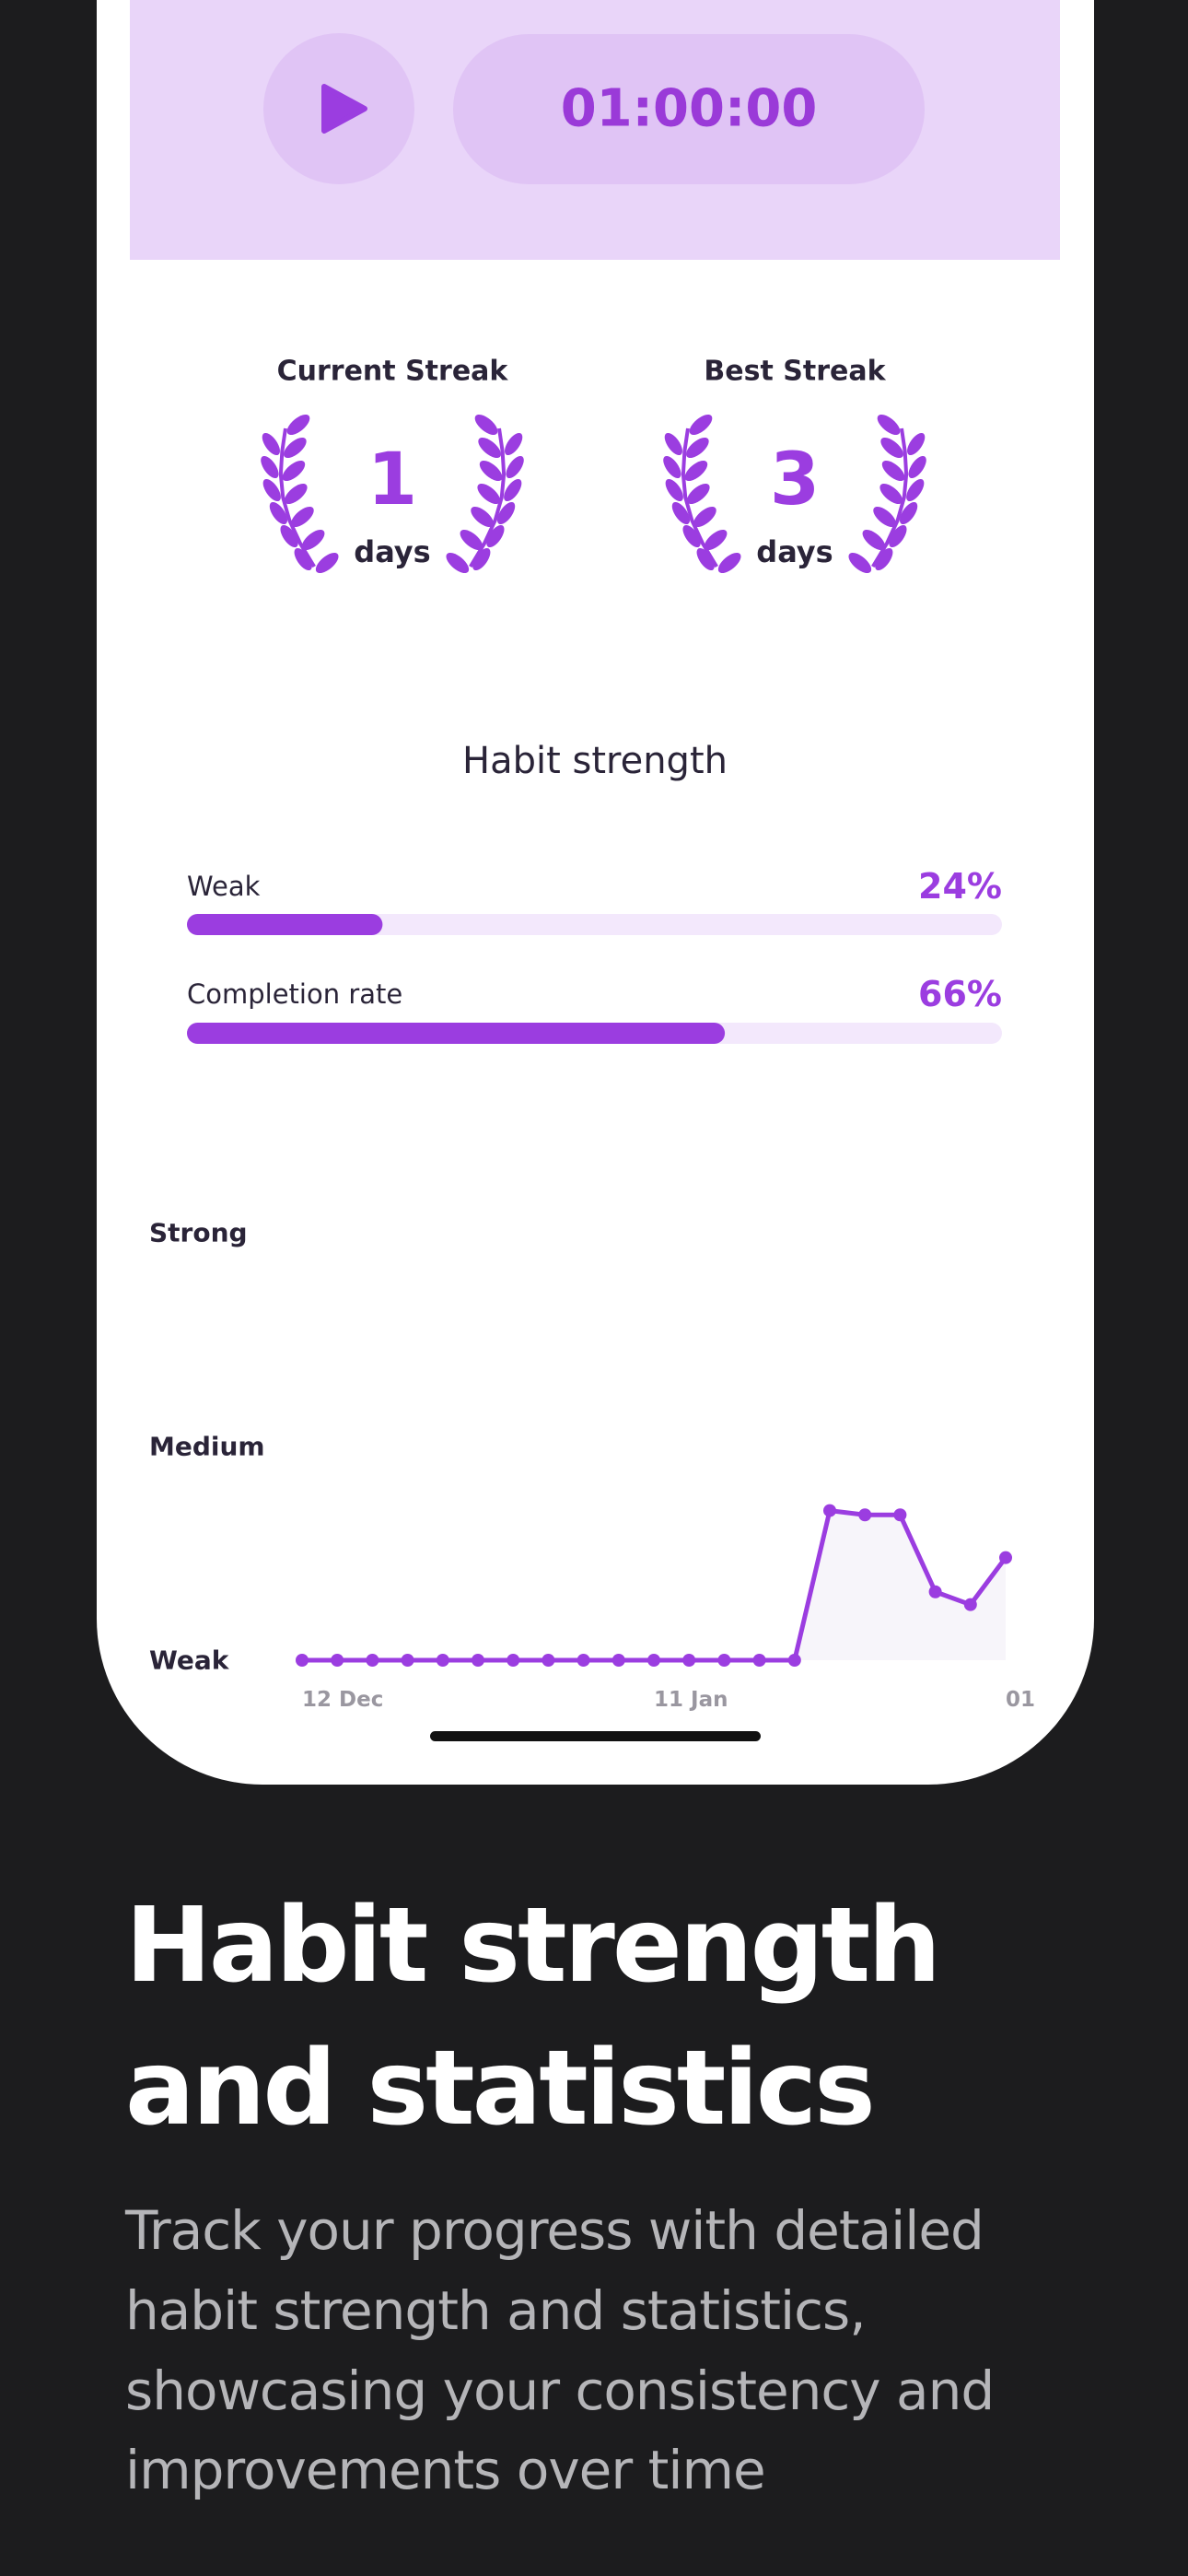  I want to click on x-tick-label: 11 Jan, so click(691, 1700).